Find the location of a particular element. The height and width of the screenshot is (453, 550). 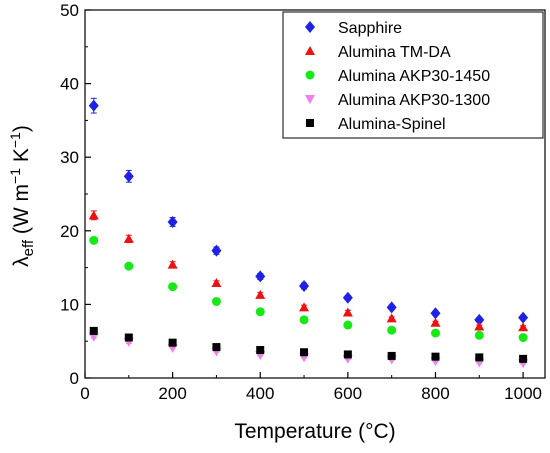

x-tick-label: 800 is located at coordinates (435, 393).